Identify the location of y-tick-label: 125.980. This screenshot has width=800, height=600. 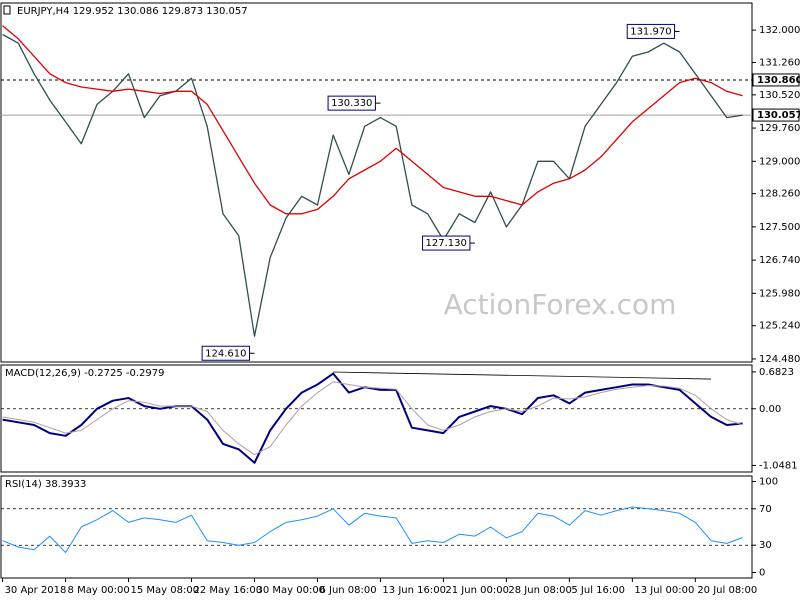
(779, 293).